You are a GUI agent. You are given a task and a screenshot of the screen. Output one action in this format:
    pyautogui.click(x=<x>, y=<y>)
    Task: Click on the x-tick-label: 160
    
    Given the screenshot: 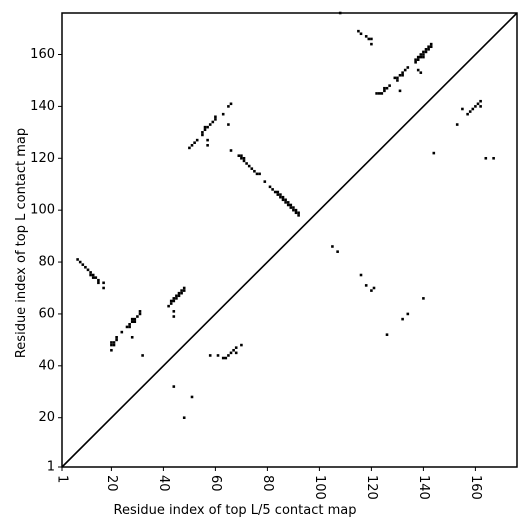 What is the action you would take?
    pyautogui.click(x=475, y=487)
    